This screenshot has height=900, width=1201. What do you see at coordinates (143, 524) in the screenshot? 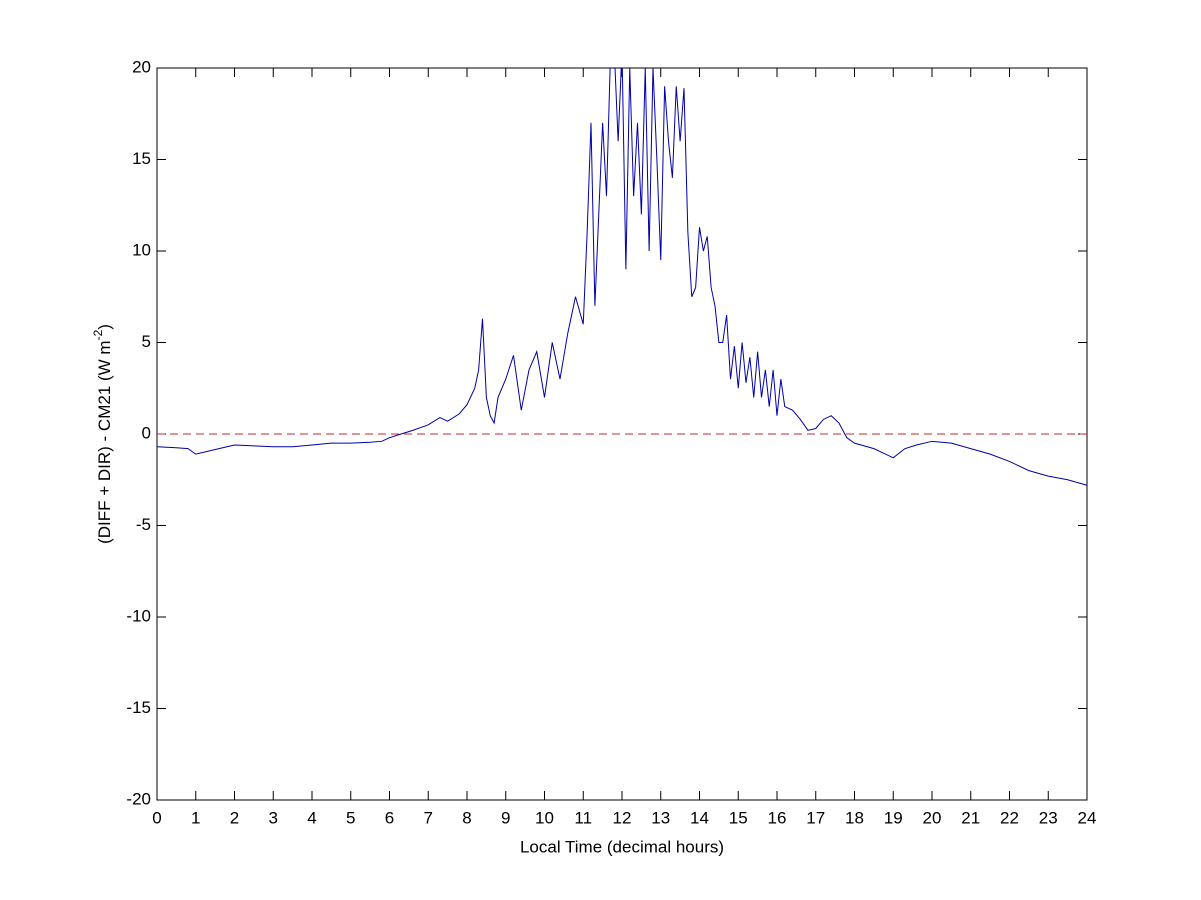
I see `y-tick-label: -5` at bounding box center [143, 524].